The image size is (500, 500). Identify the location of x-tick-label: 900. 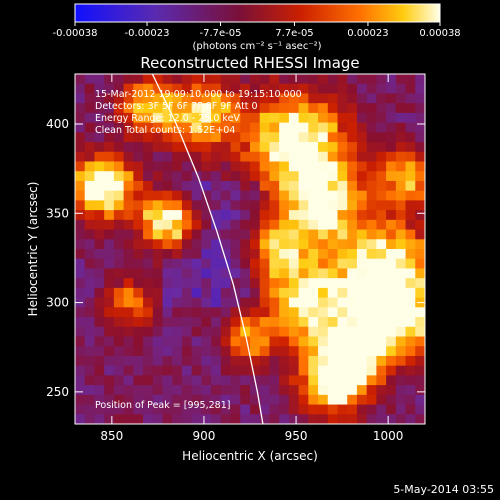
(203, 436).